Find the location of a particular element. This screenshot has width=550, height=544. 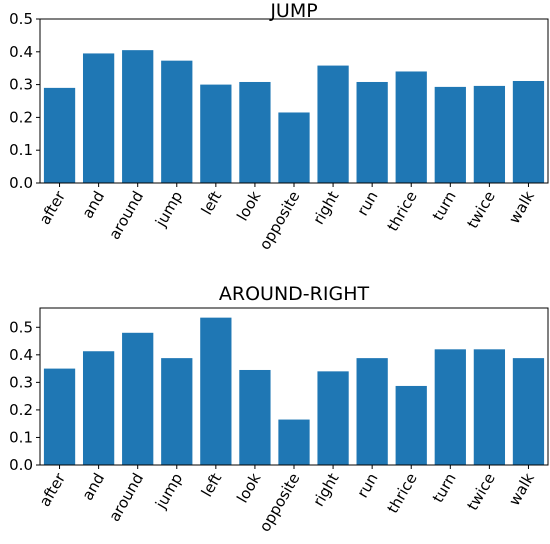

chart-title: AROUND-RIGHT is located at coordinates (294, 294).